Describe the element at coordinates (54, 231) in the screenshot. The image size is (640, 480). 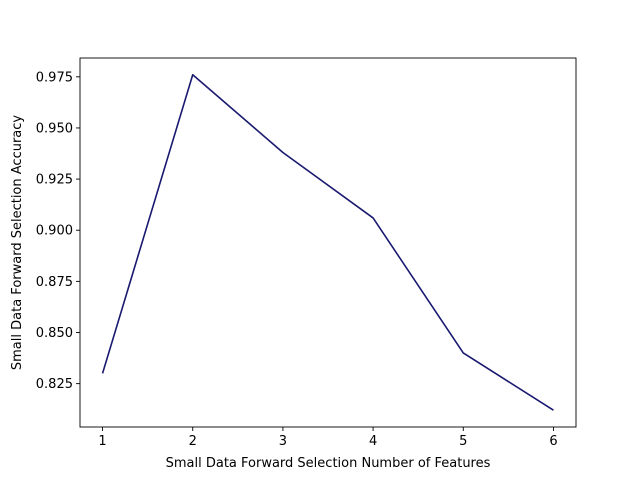
I see `y-tick-label: 0.900` at that location.